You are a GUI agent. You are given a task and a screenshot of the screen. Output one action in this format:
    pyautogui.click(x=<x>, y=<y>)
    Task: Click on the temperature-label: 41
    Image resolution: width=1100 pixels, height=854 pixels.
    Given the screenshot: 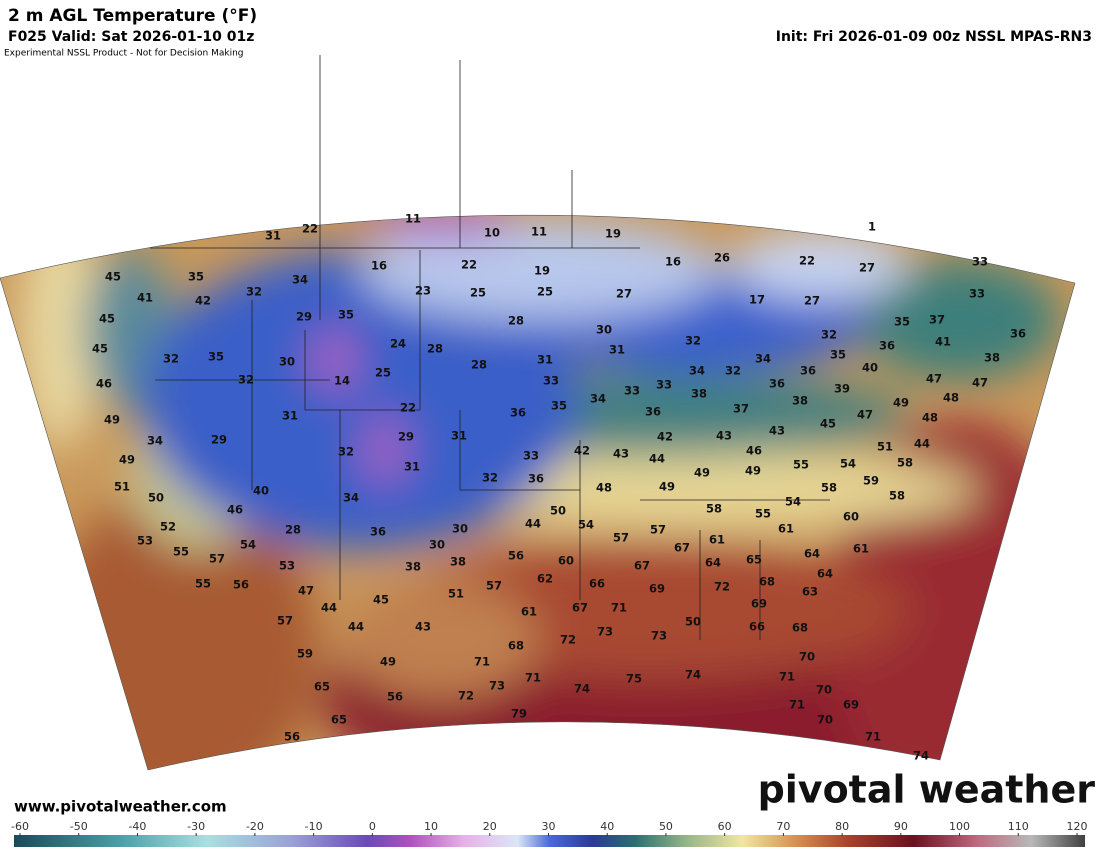 What is the action you would take?
    pyautogui.click(x=943, y=342)
    